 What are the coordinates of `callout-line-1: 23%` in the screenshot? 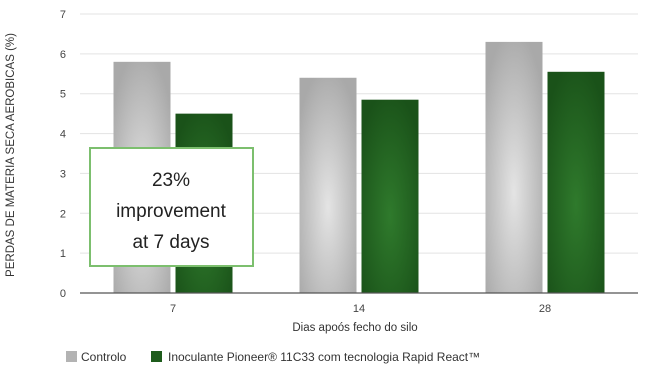 It's located at (171, 180).